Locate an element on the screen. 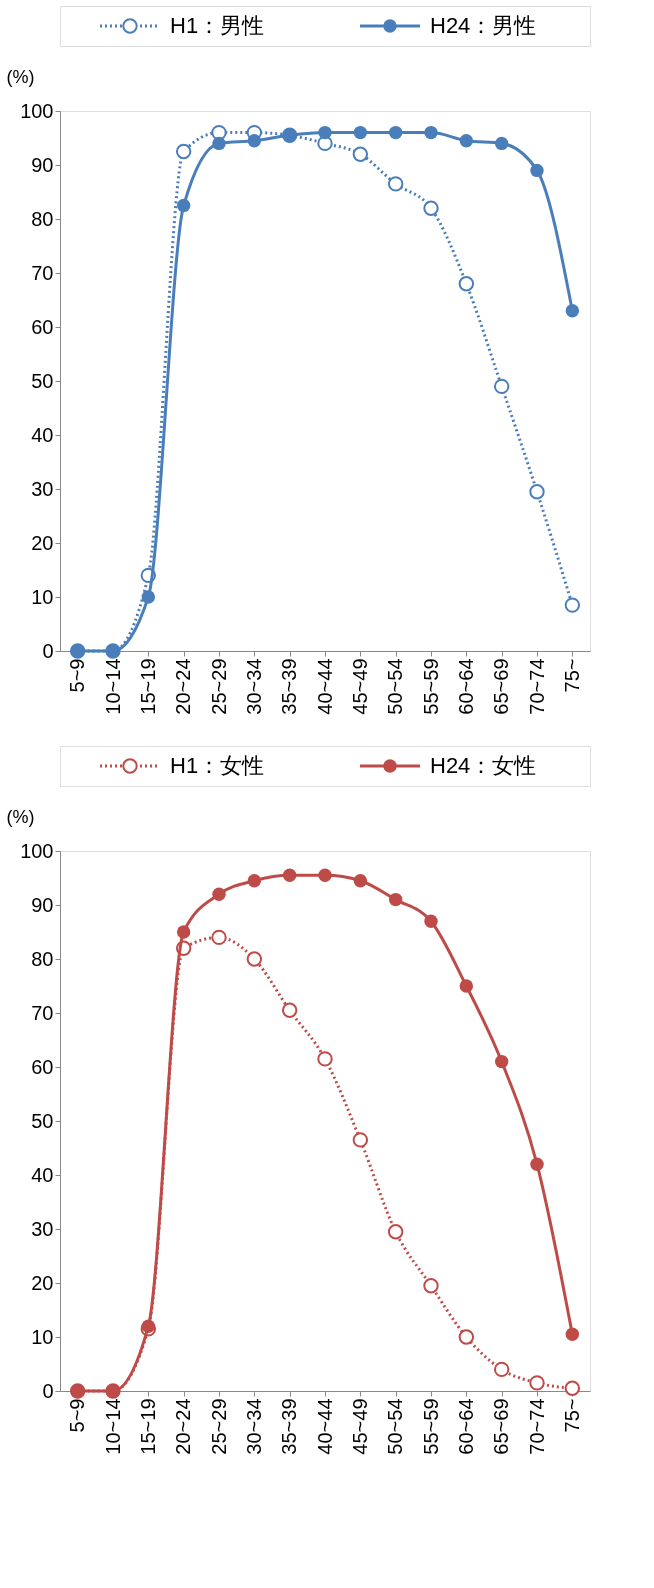 The image size is (654, 1588). legend-label: H24：女性 is located at coordinates (483, 765).